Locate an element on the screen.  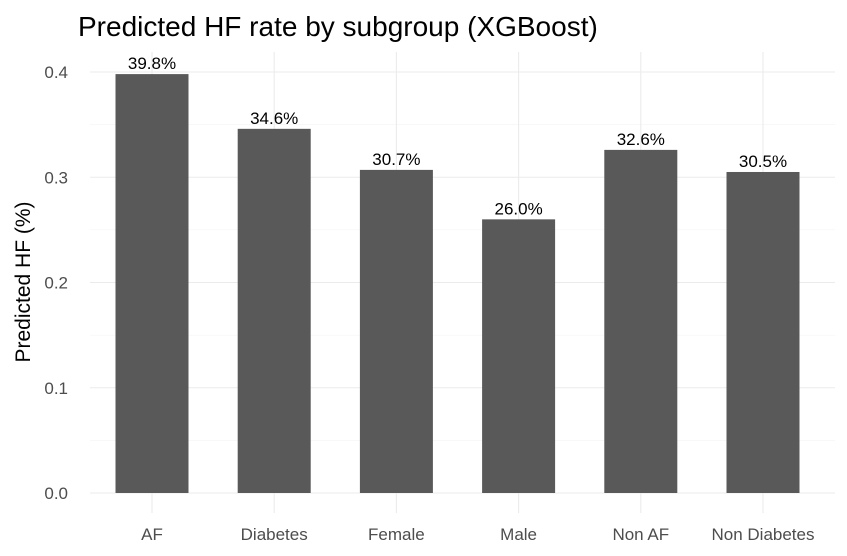
y-axis-title: Predicted HF (%) is located at coordinates (23, 281).